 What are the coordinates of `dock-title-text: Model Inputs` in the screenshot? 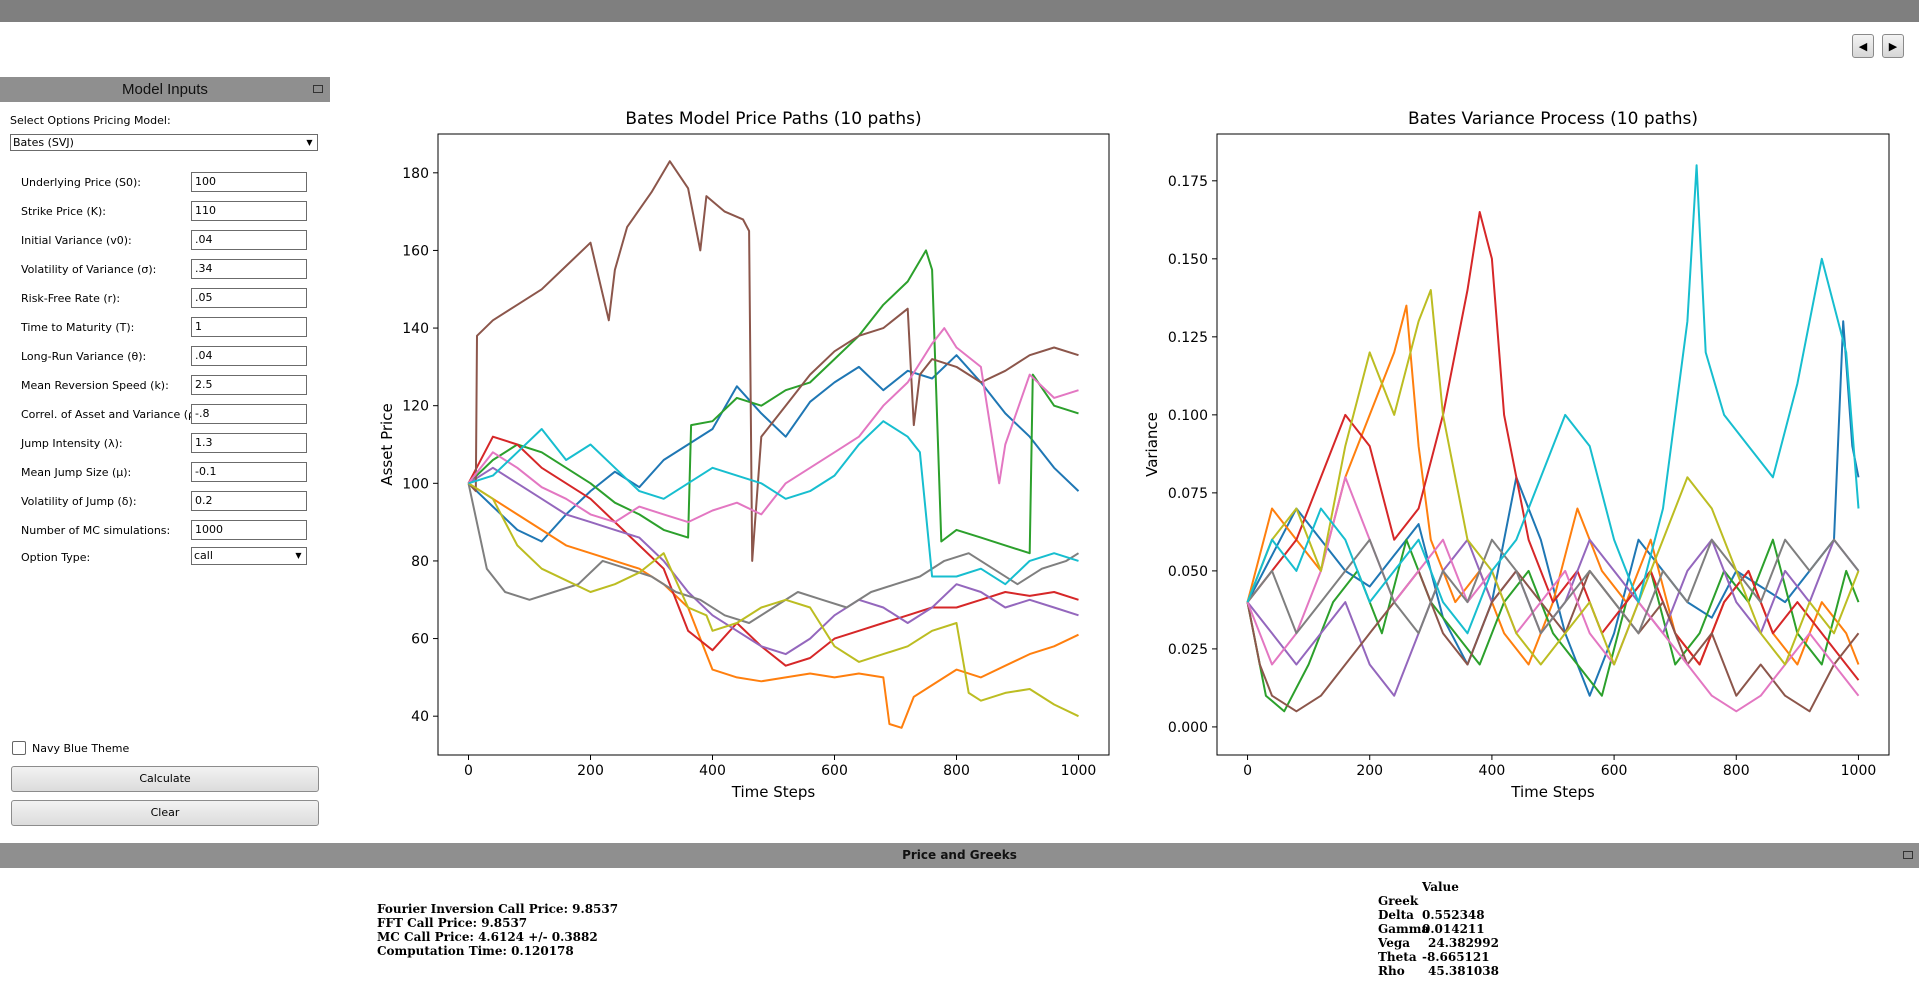 It's located at (165, 89).